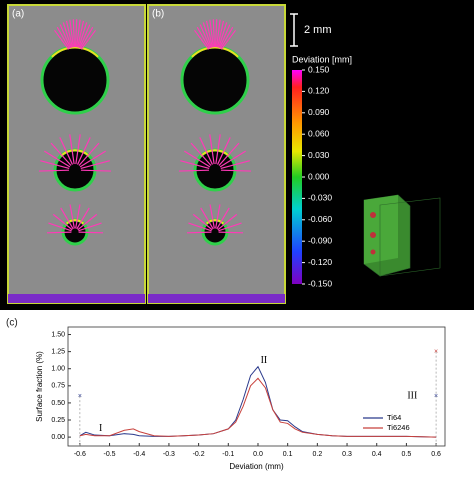  Describe the element at coordinates (58, 386) in the screenshot. I see `y-tick-label: 0.75` at that location.